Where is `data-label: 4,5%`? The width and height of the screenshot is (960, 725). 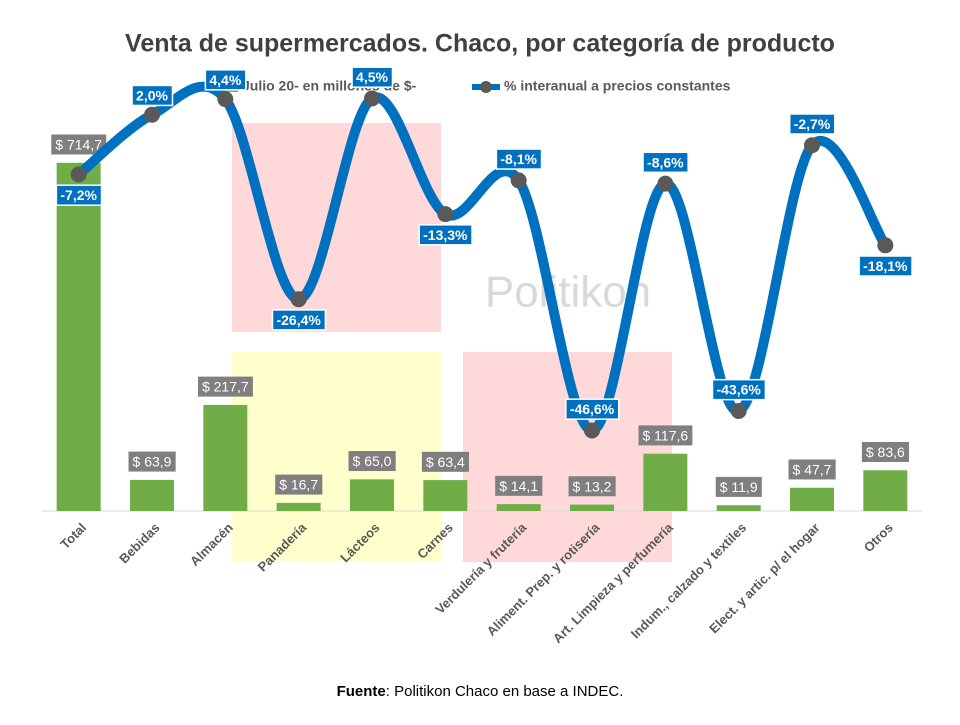
data-label: 4,5% is located at coordinates (372, 77).